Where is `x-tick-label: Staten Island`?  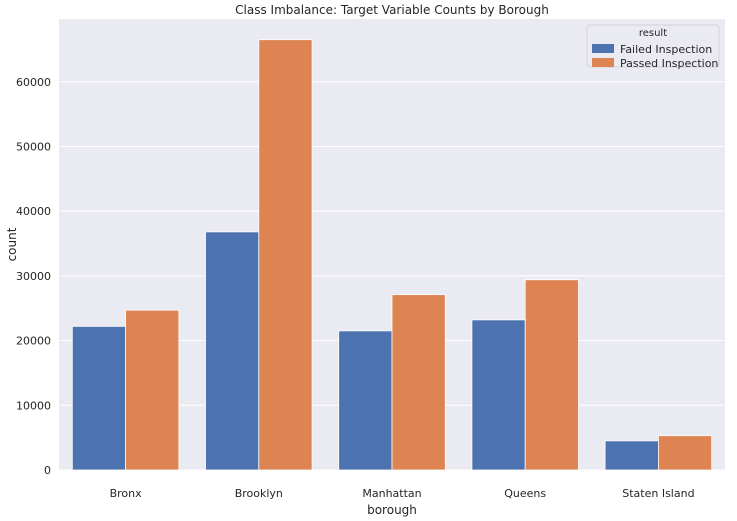
x-tick-label: Staten Island is located at coordinates (658, 493).